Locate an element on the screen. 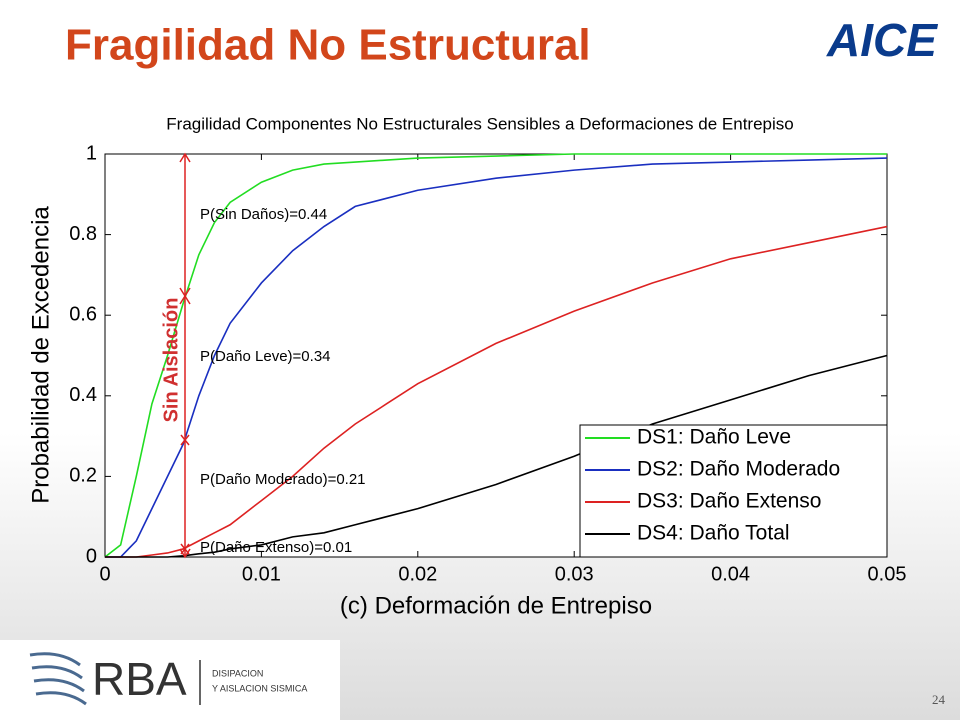 This screenshot has width=960, height=720. y-tick-label: 0.4 is located at coordinates (83, 395).